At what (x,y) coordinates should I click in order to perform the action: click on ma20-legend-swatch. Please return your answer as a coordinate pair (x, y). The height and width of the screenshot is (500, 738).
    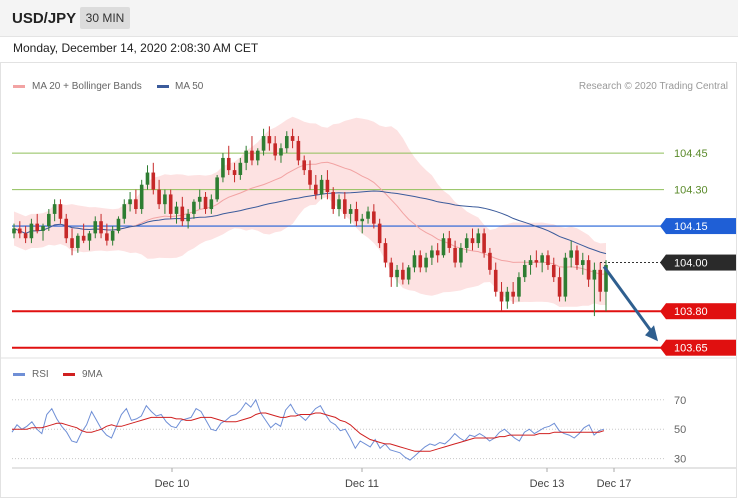
    Looking at the image, I should click on (19, 86).